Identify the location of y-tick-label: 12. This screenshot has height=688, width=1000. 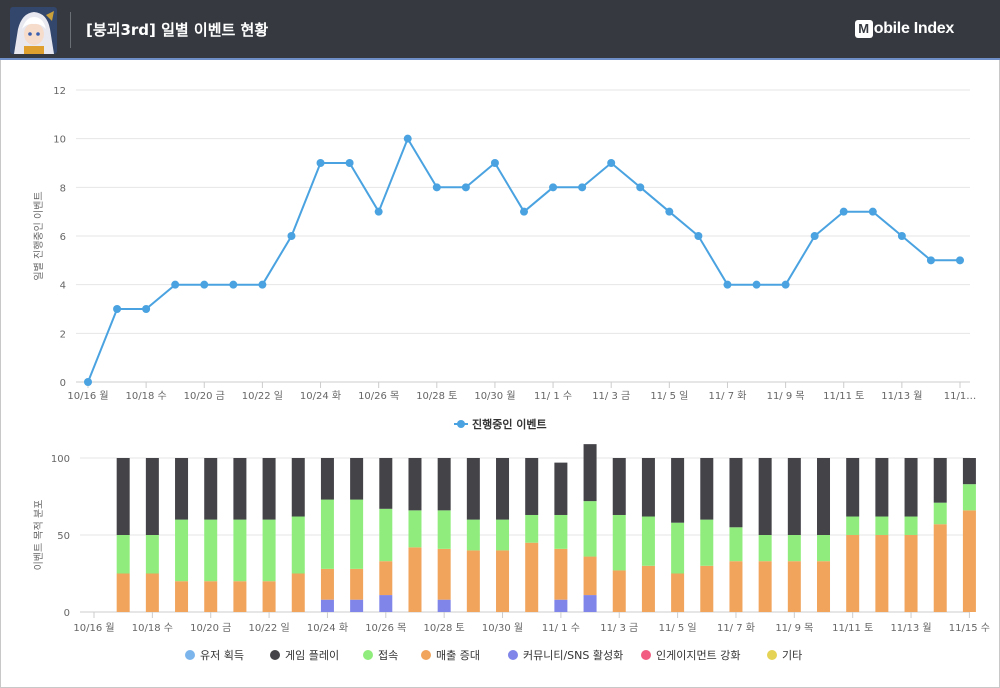
(59, 91).